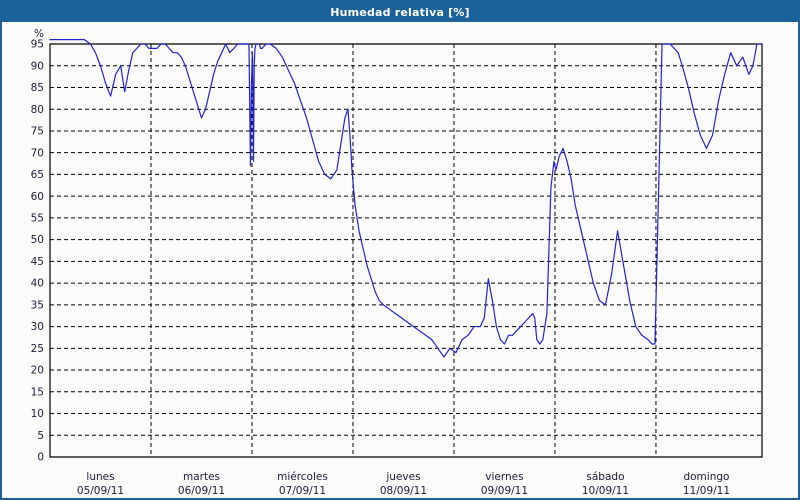  I want to click on y-tick-50: 50, so click(37, 240).